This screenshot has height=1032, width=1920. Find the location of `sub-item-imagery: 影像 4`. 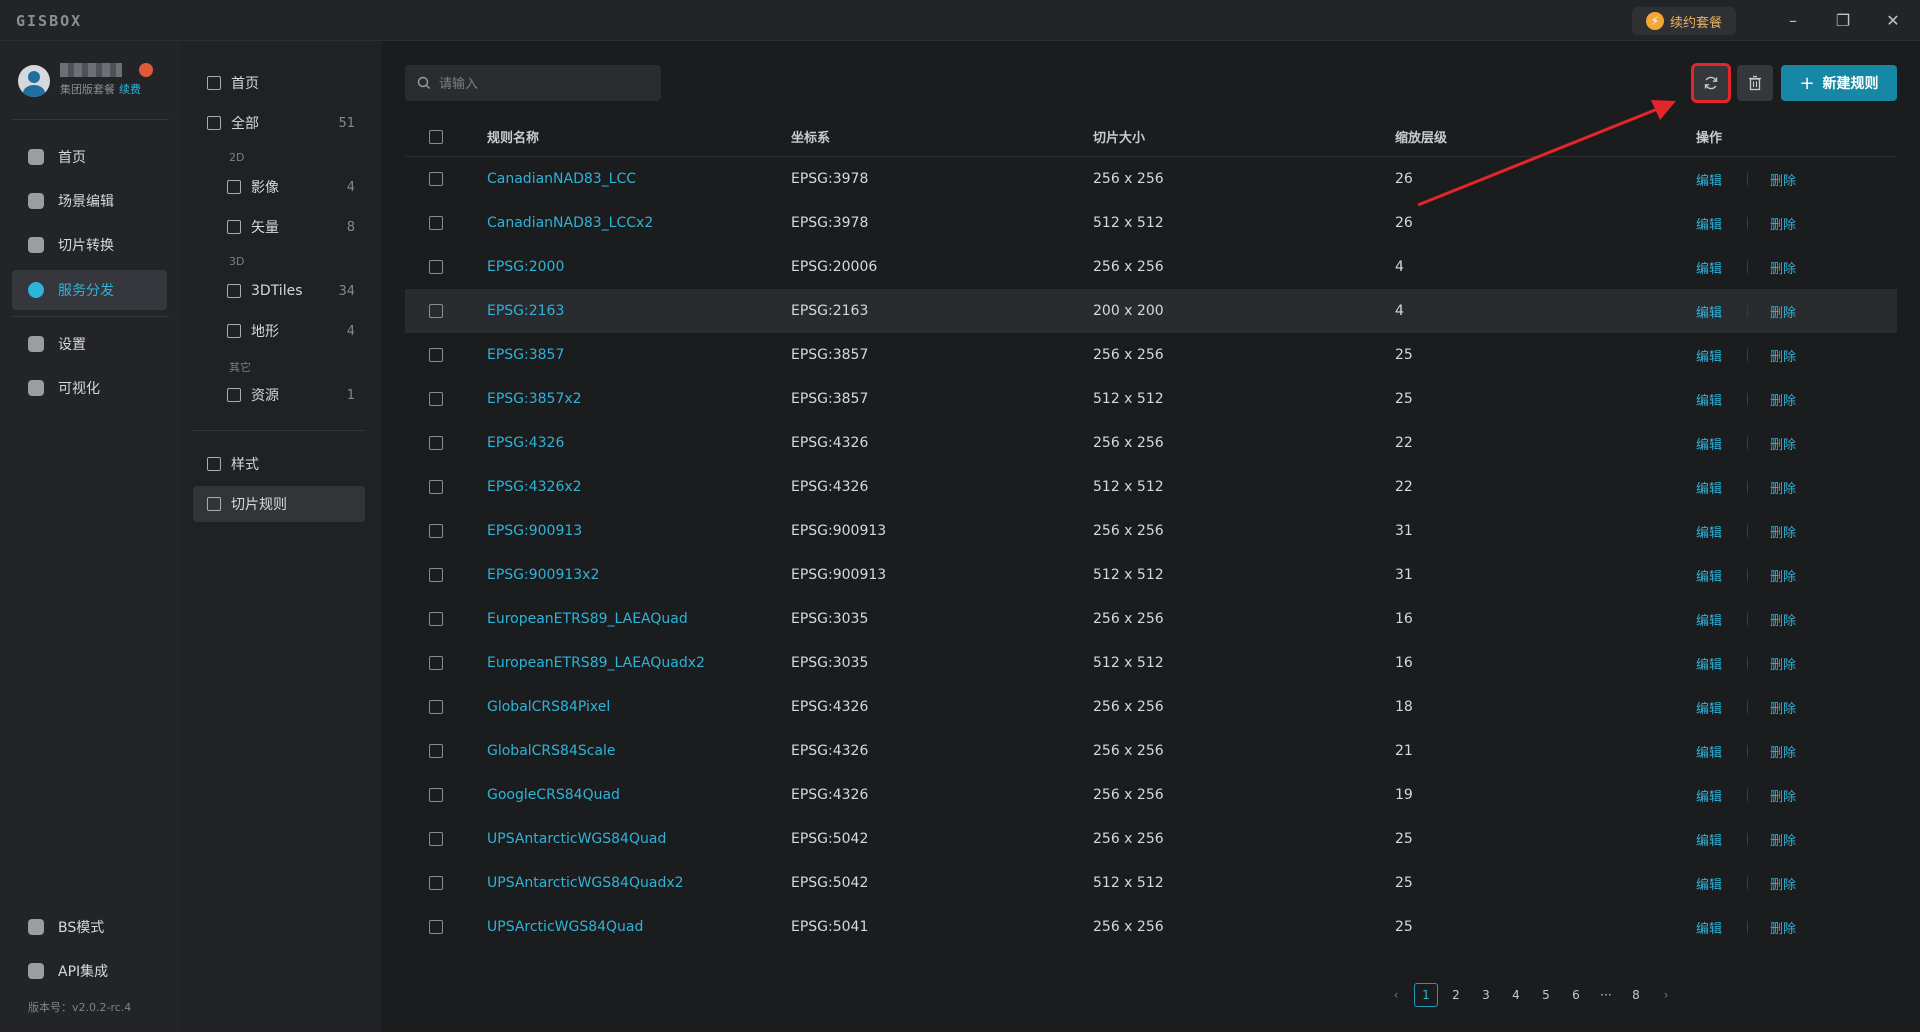

sub-item-imagery: 影像 4 is located at coordinates (279, 187).